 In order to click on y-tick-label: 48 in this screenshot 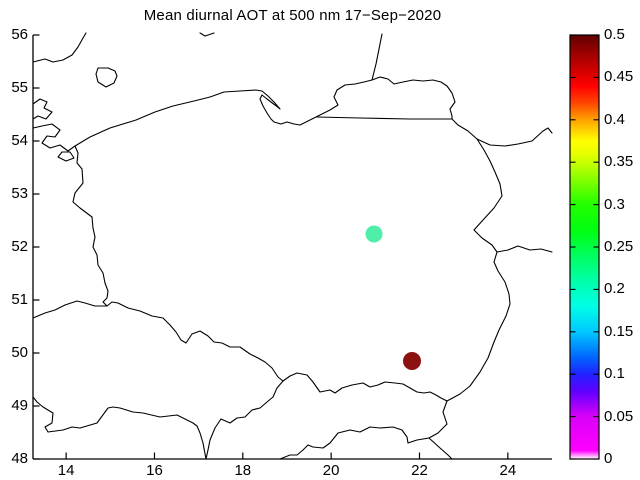, I will do `click(19, 458)`.